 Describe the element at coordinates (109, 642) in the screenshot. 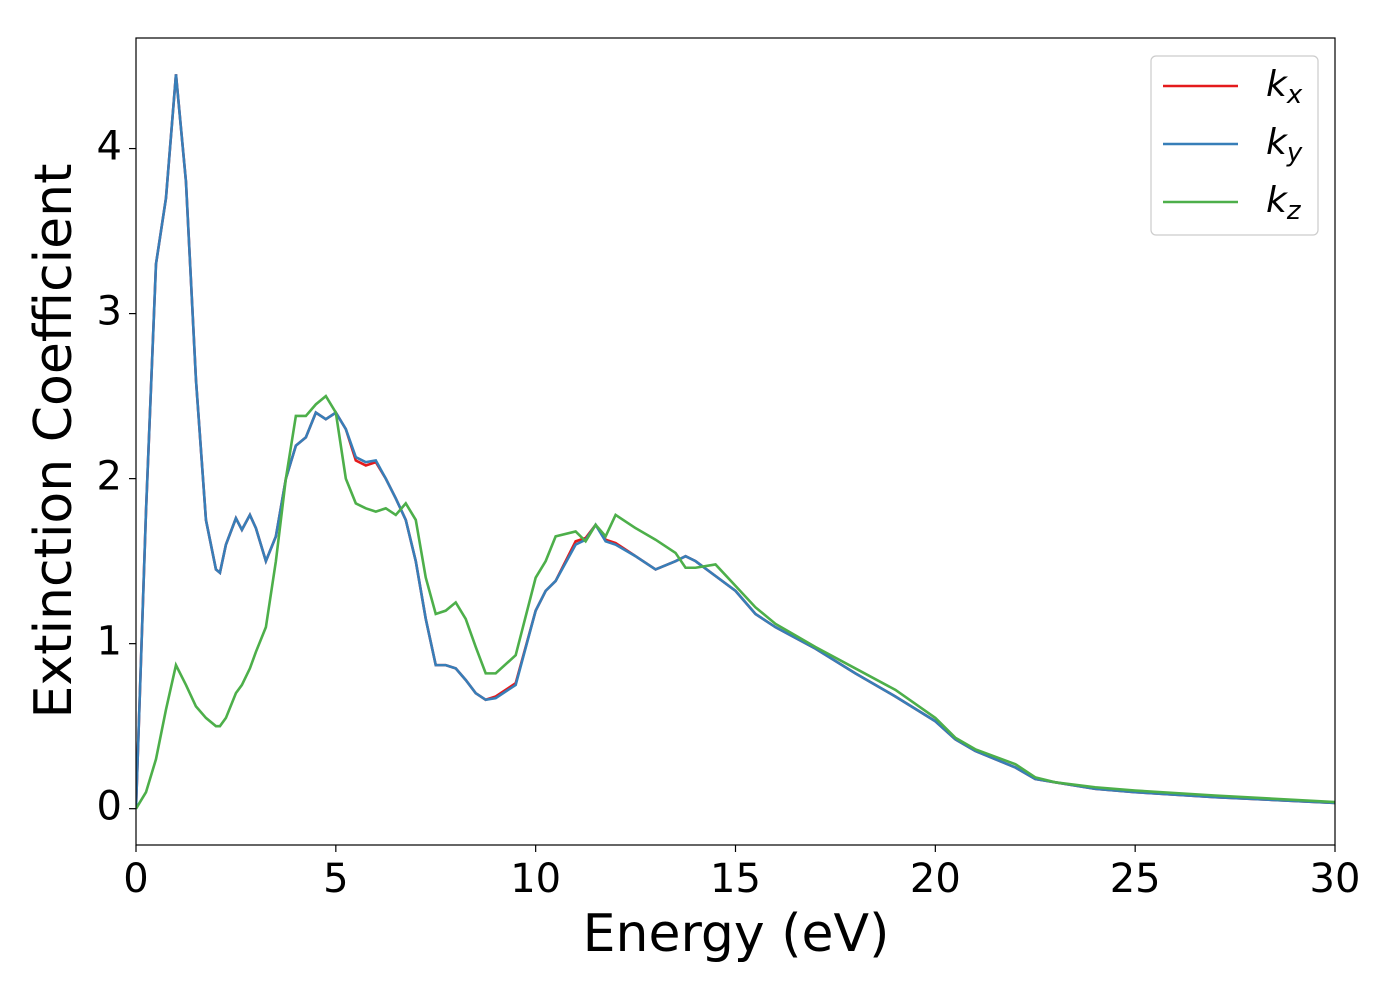

I see `y-tick-label: 1` at that location.